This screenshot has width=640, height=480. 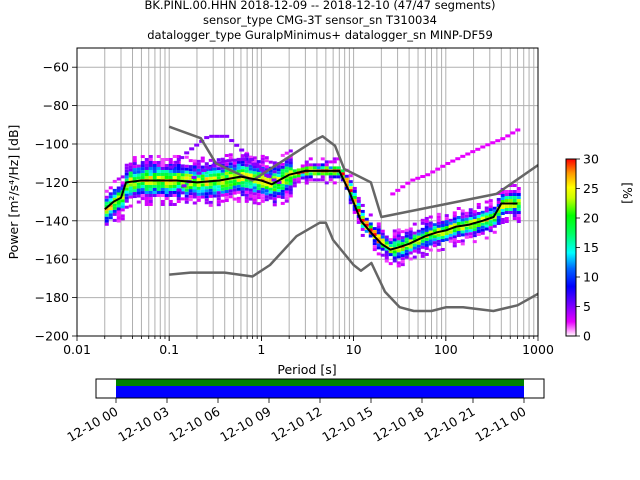 What do you see at coordinates (13, 192) in the screenshot?
I see `y-axis-label: Power [m²/s⁴/Hz] [dB]` at bounding box center [13, 192].